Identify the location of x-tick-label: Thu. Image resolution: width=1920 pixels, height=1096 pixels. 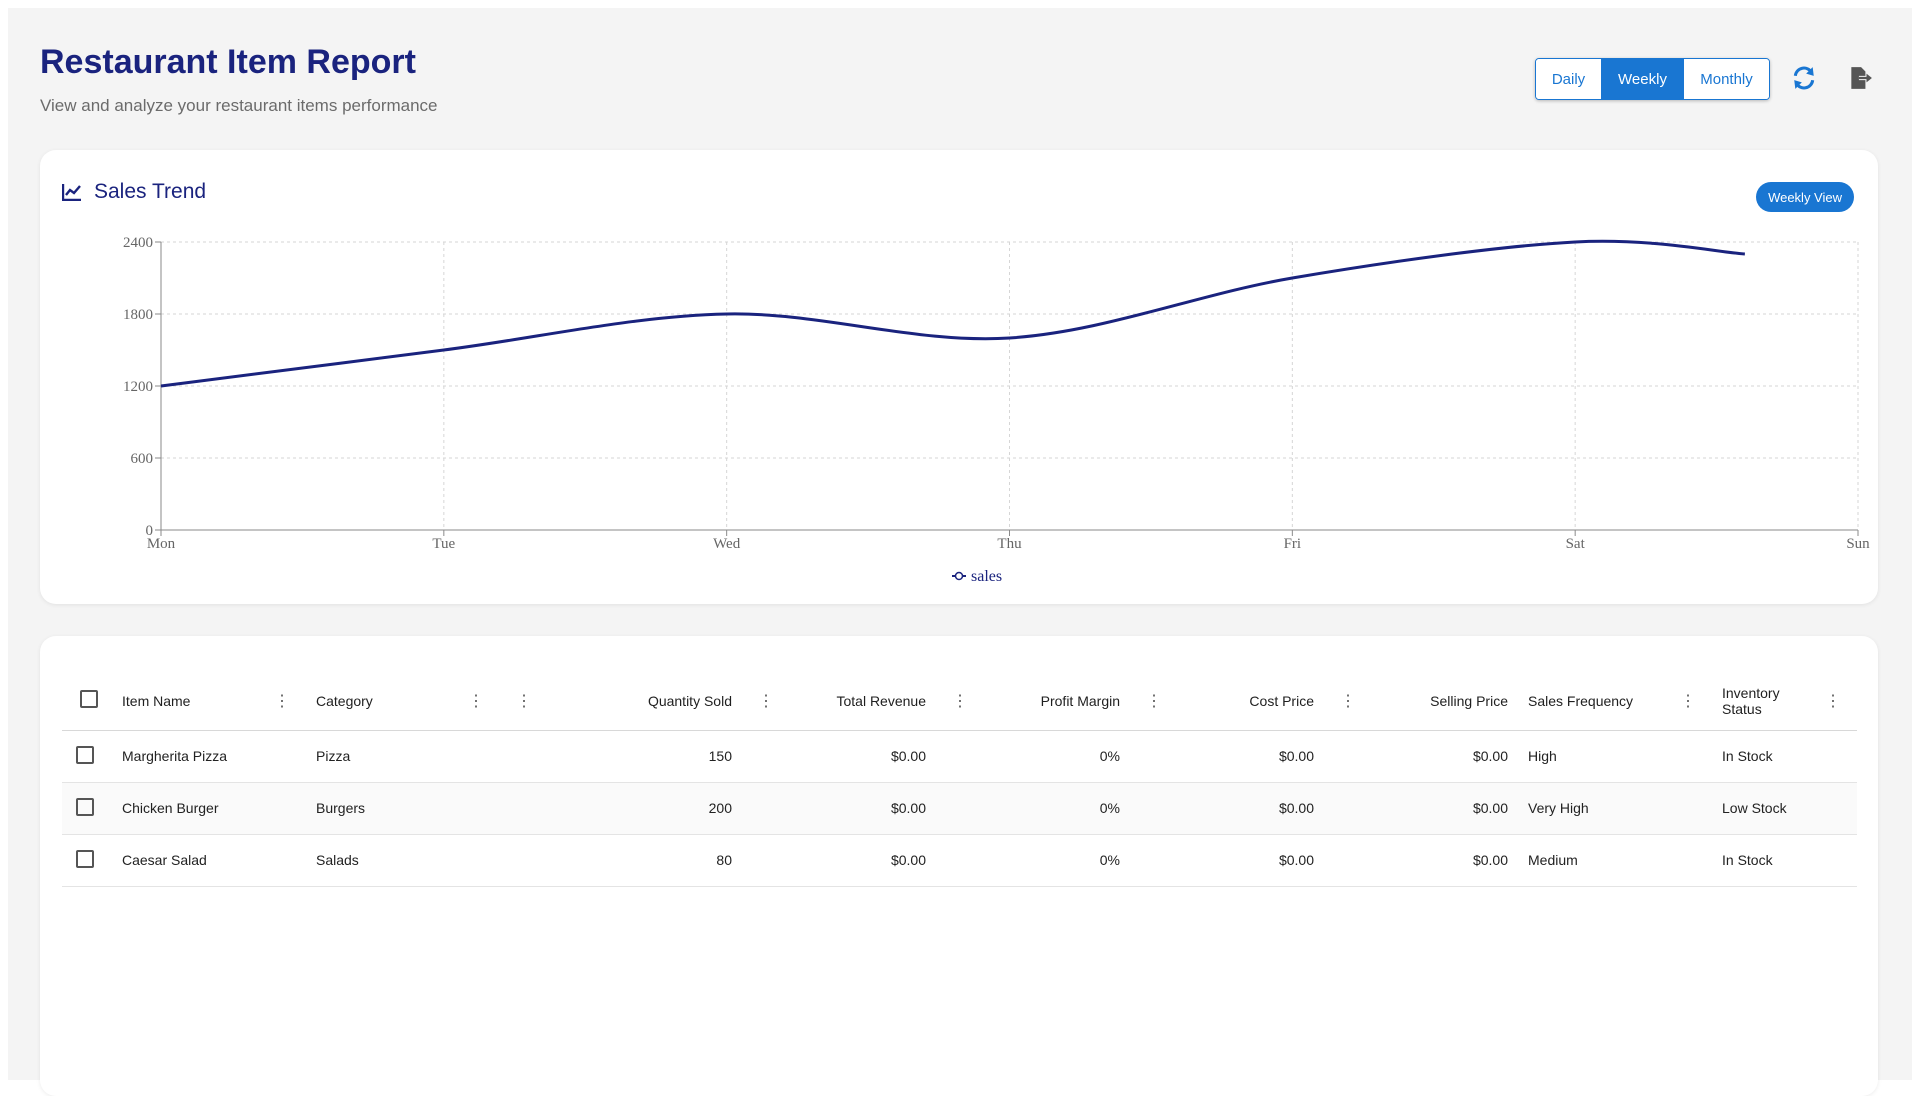
(1009, 544).